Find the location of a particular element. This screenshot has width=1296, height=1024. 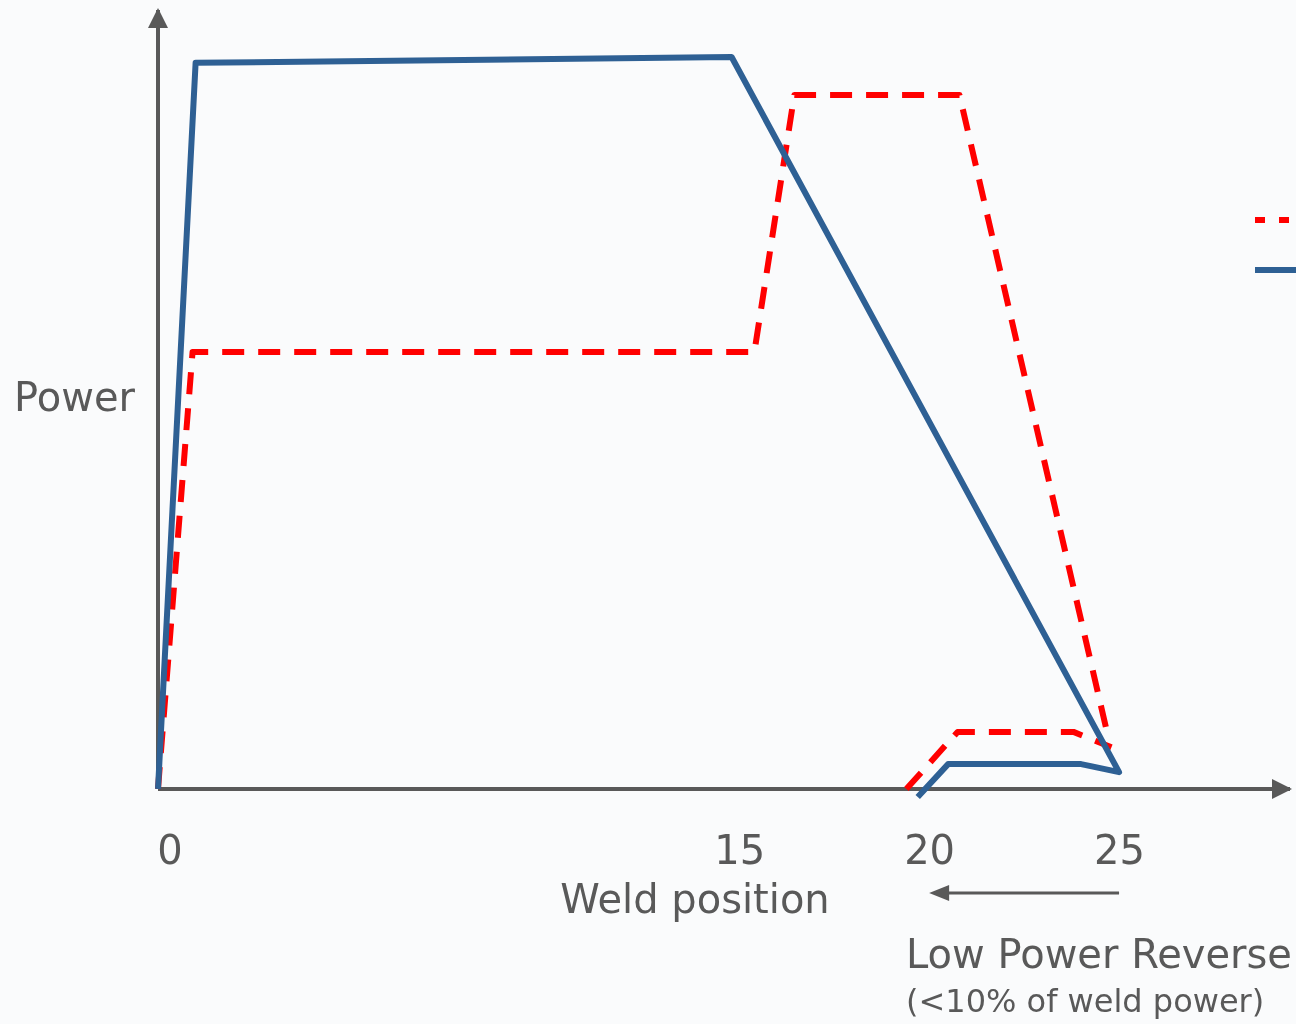

x-tick-label: 25 is located at coordinates (1120, 850).